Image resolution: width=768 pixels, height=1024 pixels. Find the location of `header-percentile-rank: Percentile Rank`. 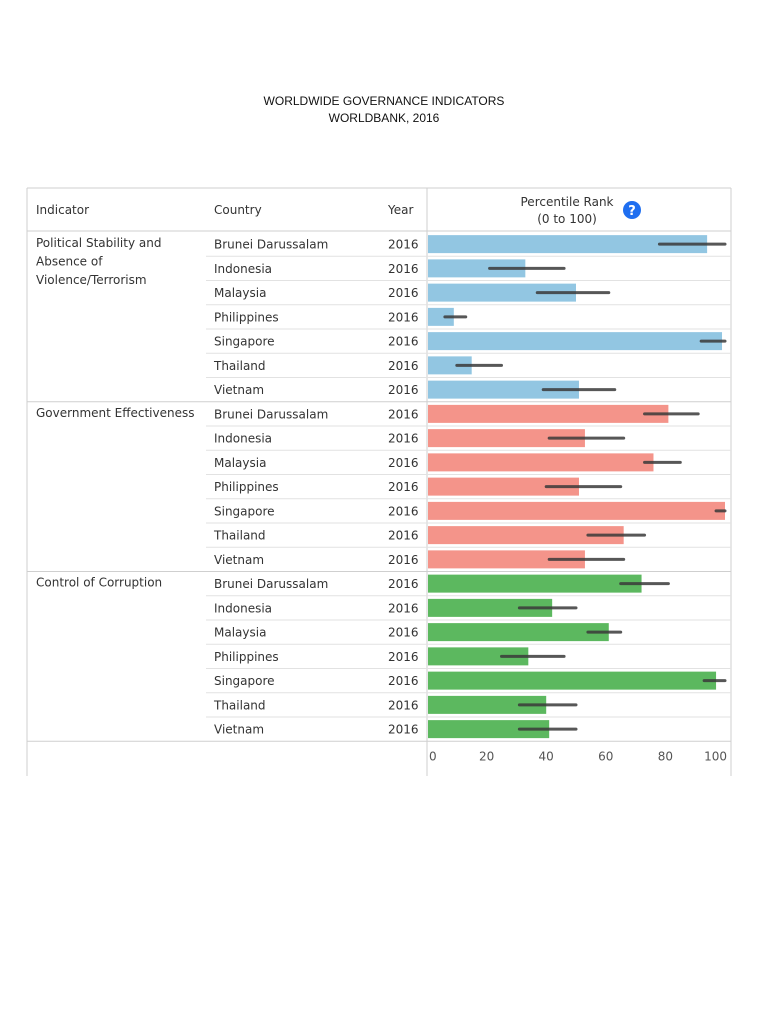

header-percentile-rank: Percentile Rank is located at coordinates (567, 202).